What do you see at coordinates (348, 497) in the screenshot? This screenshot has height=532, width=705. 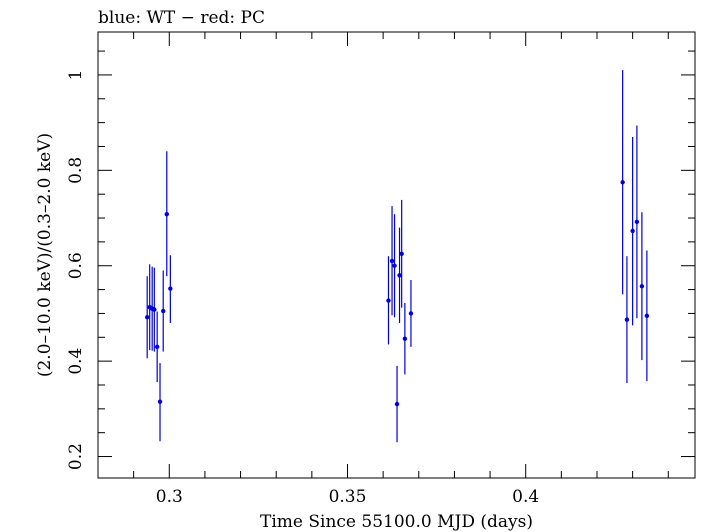 I see `x-tick-label: 0.35` at bounding box center [348, 497].